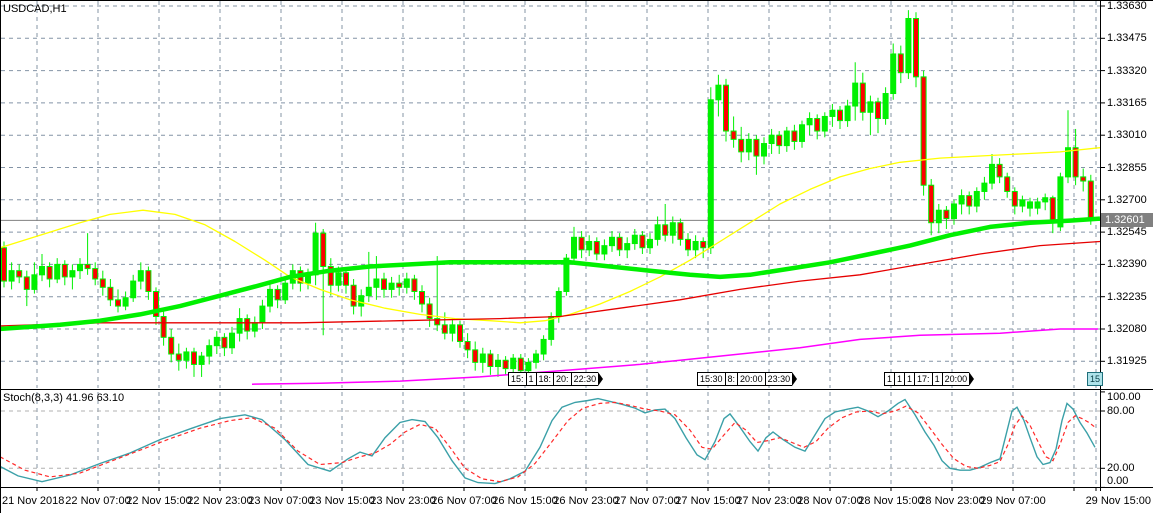  I want to click on current-price-badge: 1.32601, so click(1127, 220).